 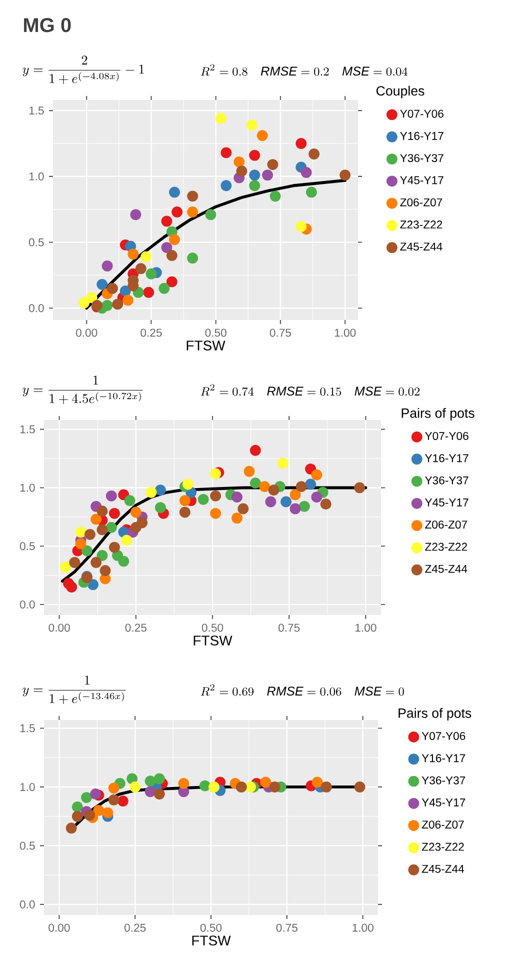 I want to click on text: $R^{2}=0.69\quad \mathit{RMSE}=0.06\quad \mathit{MSE}=0$, so click(x=302, y=690).